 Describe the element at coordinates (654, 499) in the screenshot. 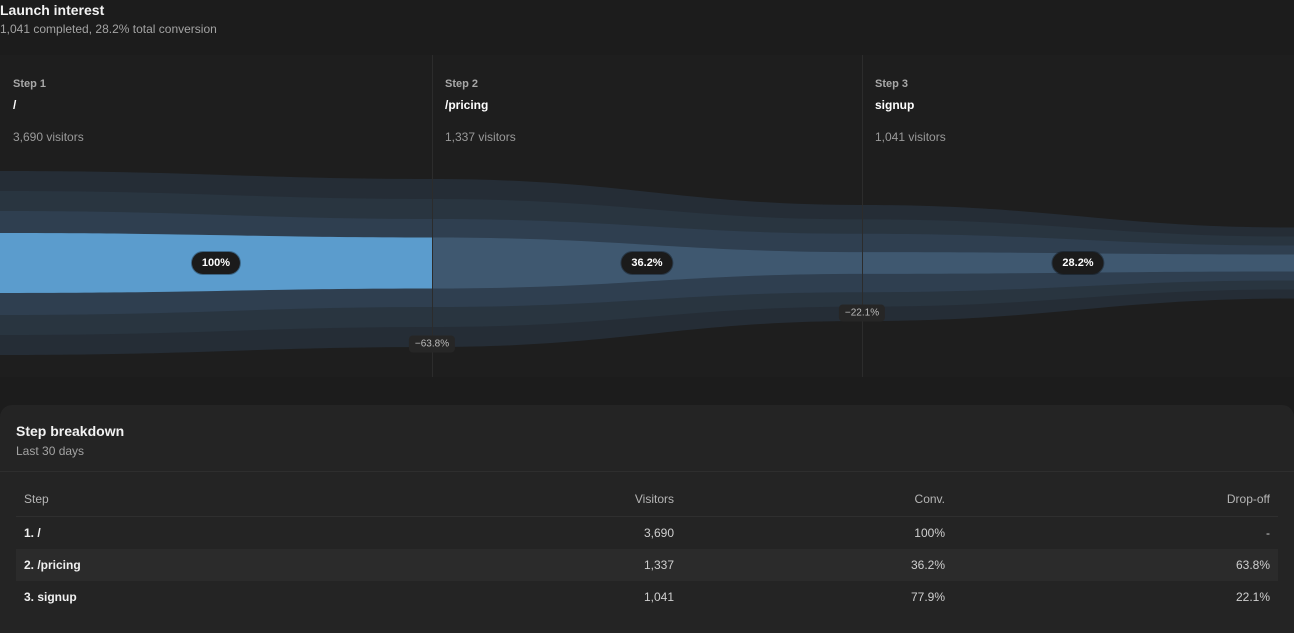

I see `column-header-visitors: Visitors` at that location.